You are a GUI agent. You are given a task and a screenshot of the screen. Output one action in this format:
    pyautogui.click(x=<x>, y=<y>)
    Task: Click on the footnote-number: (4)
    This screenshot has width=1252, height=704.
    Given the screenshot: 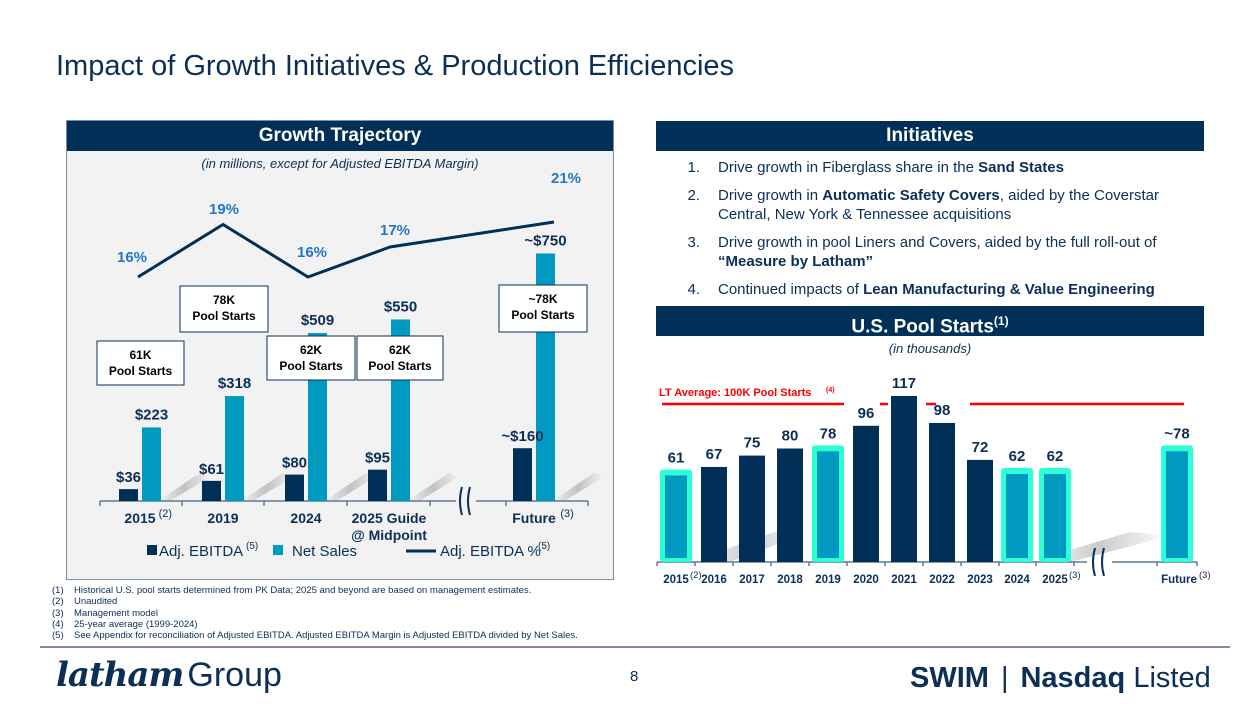 What is the action you would take?
    pyautogui.click(x=58, y=624)
    